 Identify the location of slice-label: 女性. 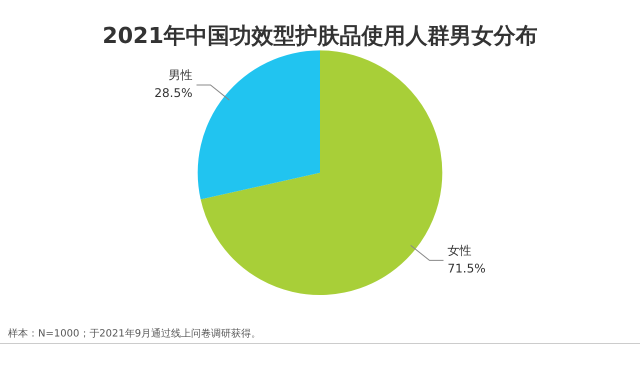
(459, 251).